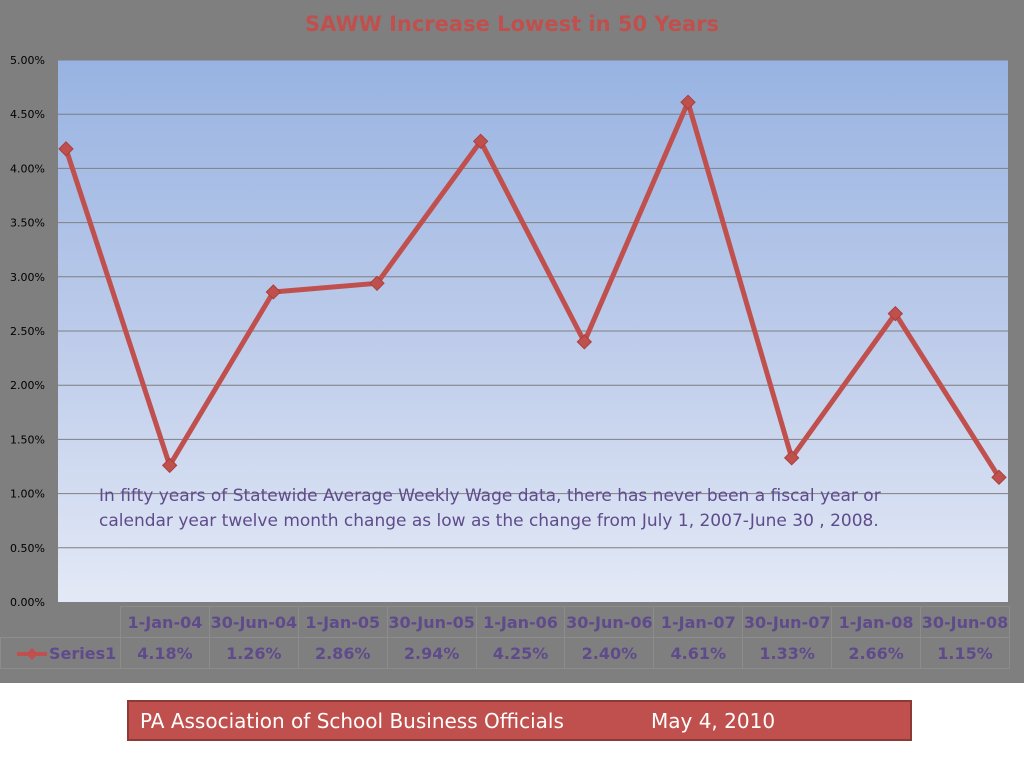 Image resolution: width=1024 pixels, height=768 pixels. I want to click on y-tick-label: 2.00%, so click(27, 385).